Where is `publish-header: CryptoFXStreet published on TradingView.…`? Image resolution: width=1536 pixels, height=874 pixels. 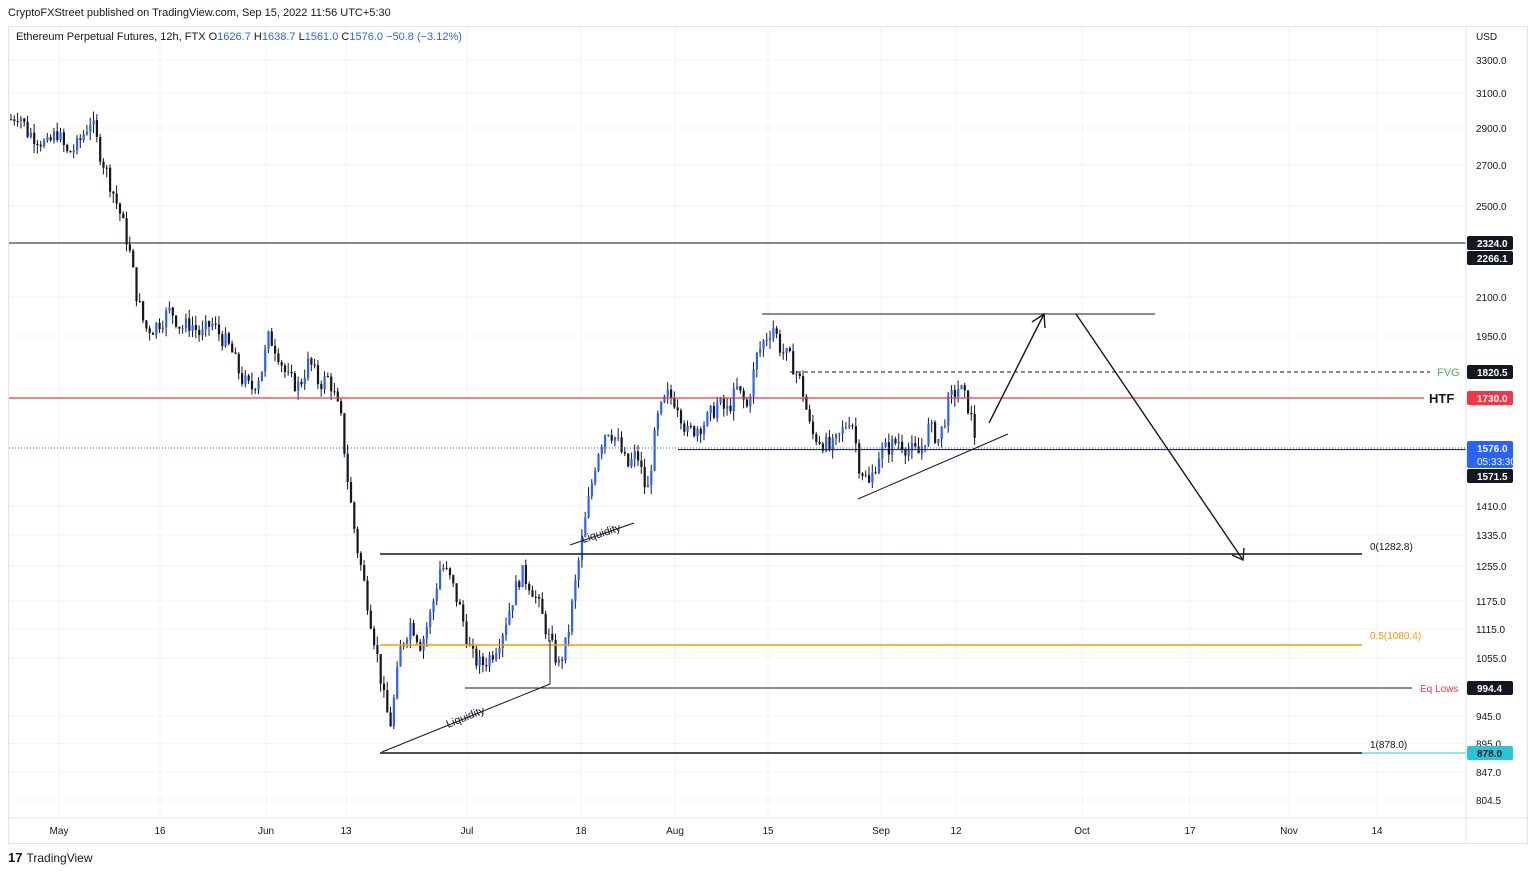 publish-header: CryptoFXStreet published on TradingView.… is located at coordinates (199, 13).